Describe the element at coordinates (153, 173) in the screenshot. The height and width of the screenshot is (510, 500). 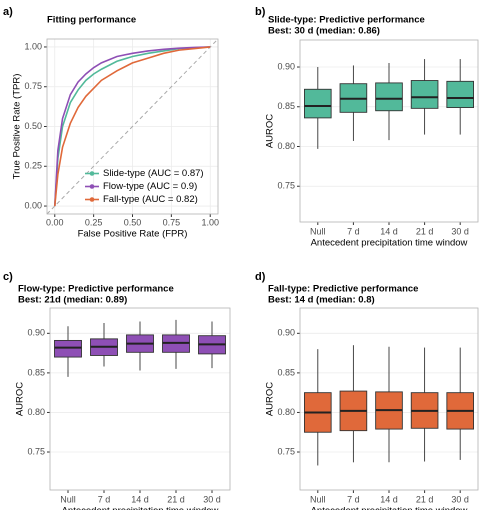
I see `legend-label: Slide-type (AUC = 0.87)` at that location.